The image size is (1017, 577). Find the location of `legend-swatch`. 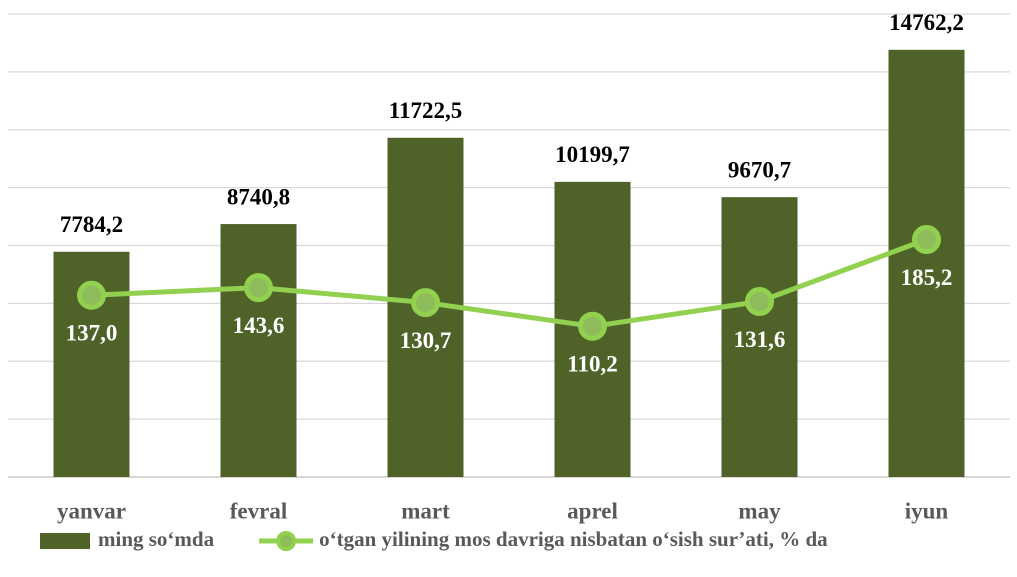

legend-swatch is located at coordinates (65, 541).